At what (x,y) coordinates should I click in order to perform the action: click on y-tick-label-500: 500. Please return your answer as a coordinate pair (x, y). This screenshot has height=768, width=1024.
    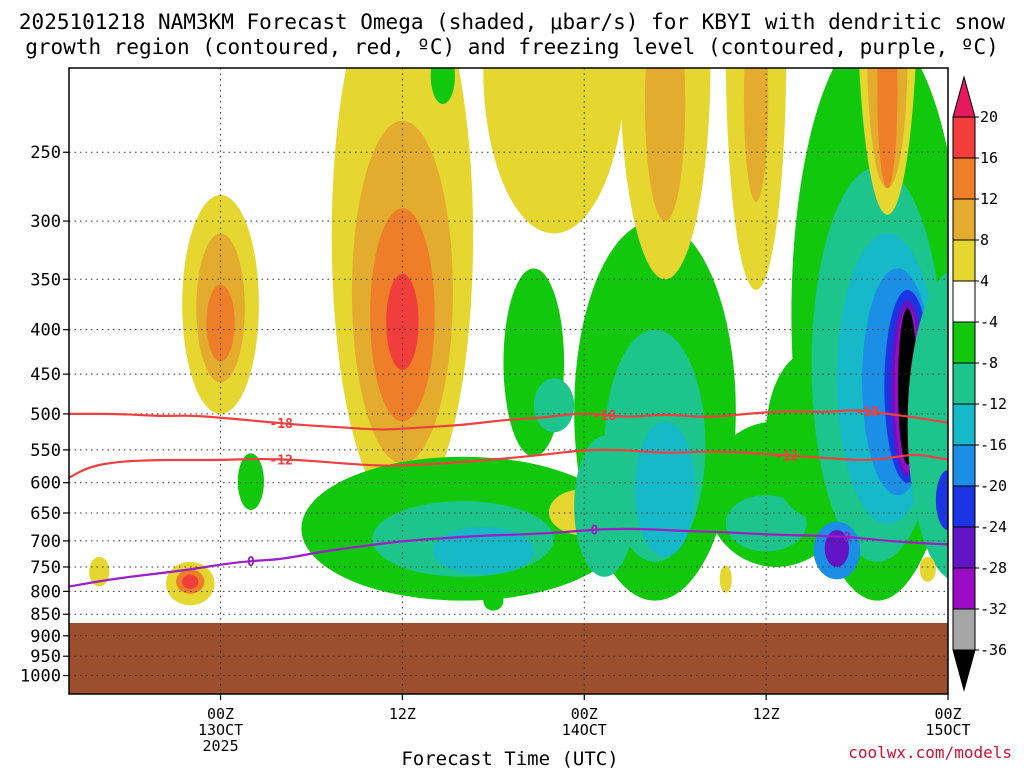
    Looking at the image, I should click on (45, 415).